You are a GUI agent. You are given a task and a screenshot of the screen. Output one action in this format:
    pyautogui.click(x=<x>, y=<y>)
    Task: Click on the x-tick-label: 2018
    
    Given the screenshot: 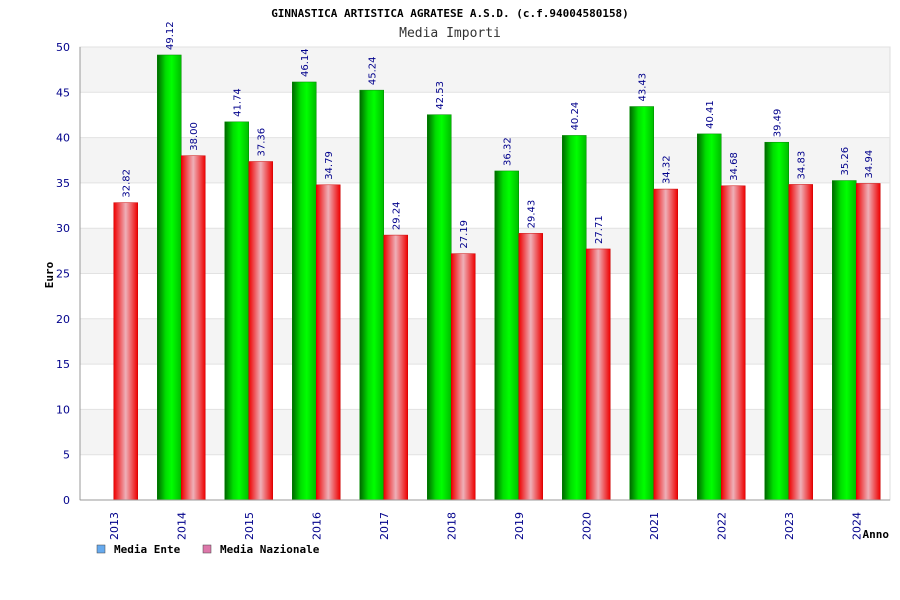 What is the action you would take?
    pyautogui.click(x=451, y=526)
    